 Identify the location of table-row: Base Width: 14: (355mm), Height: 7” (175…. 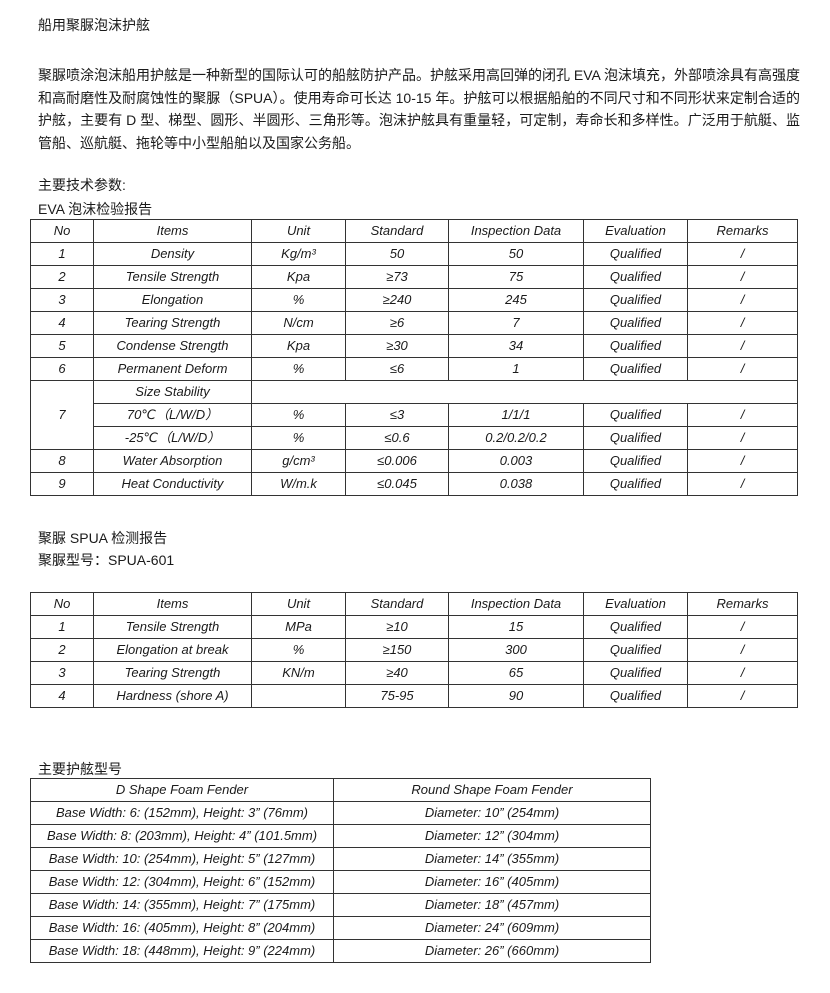
(340, 905).